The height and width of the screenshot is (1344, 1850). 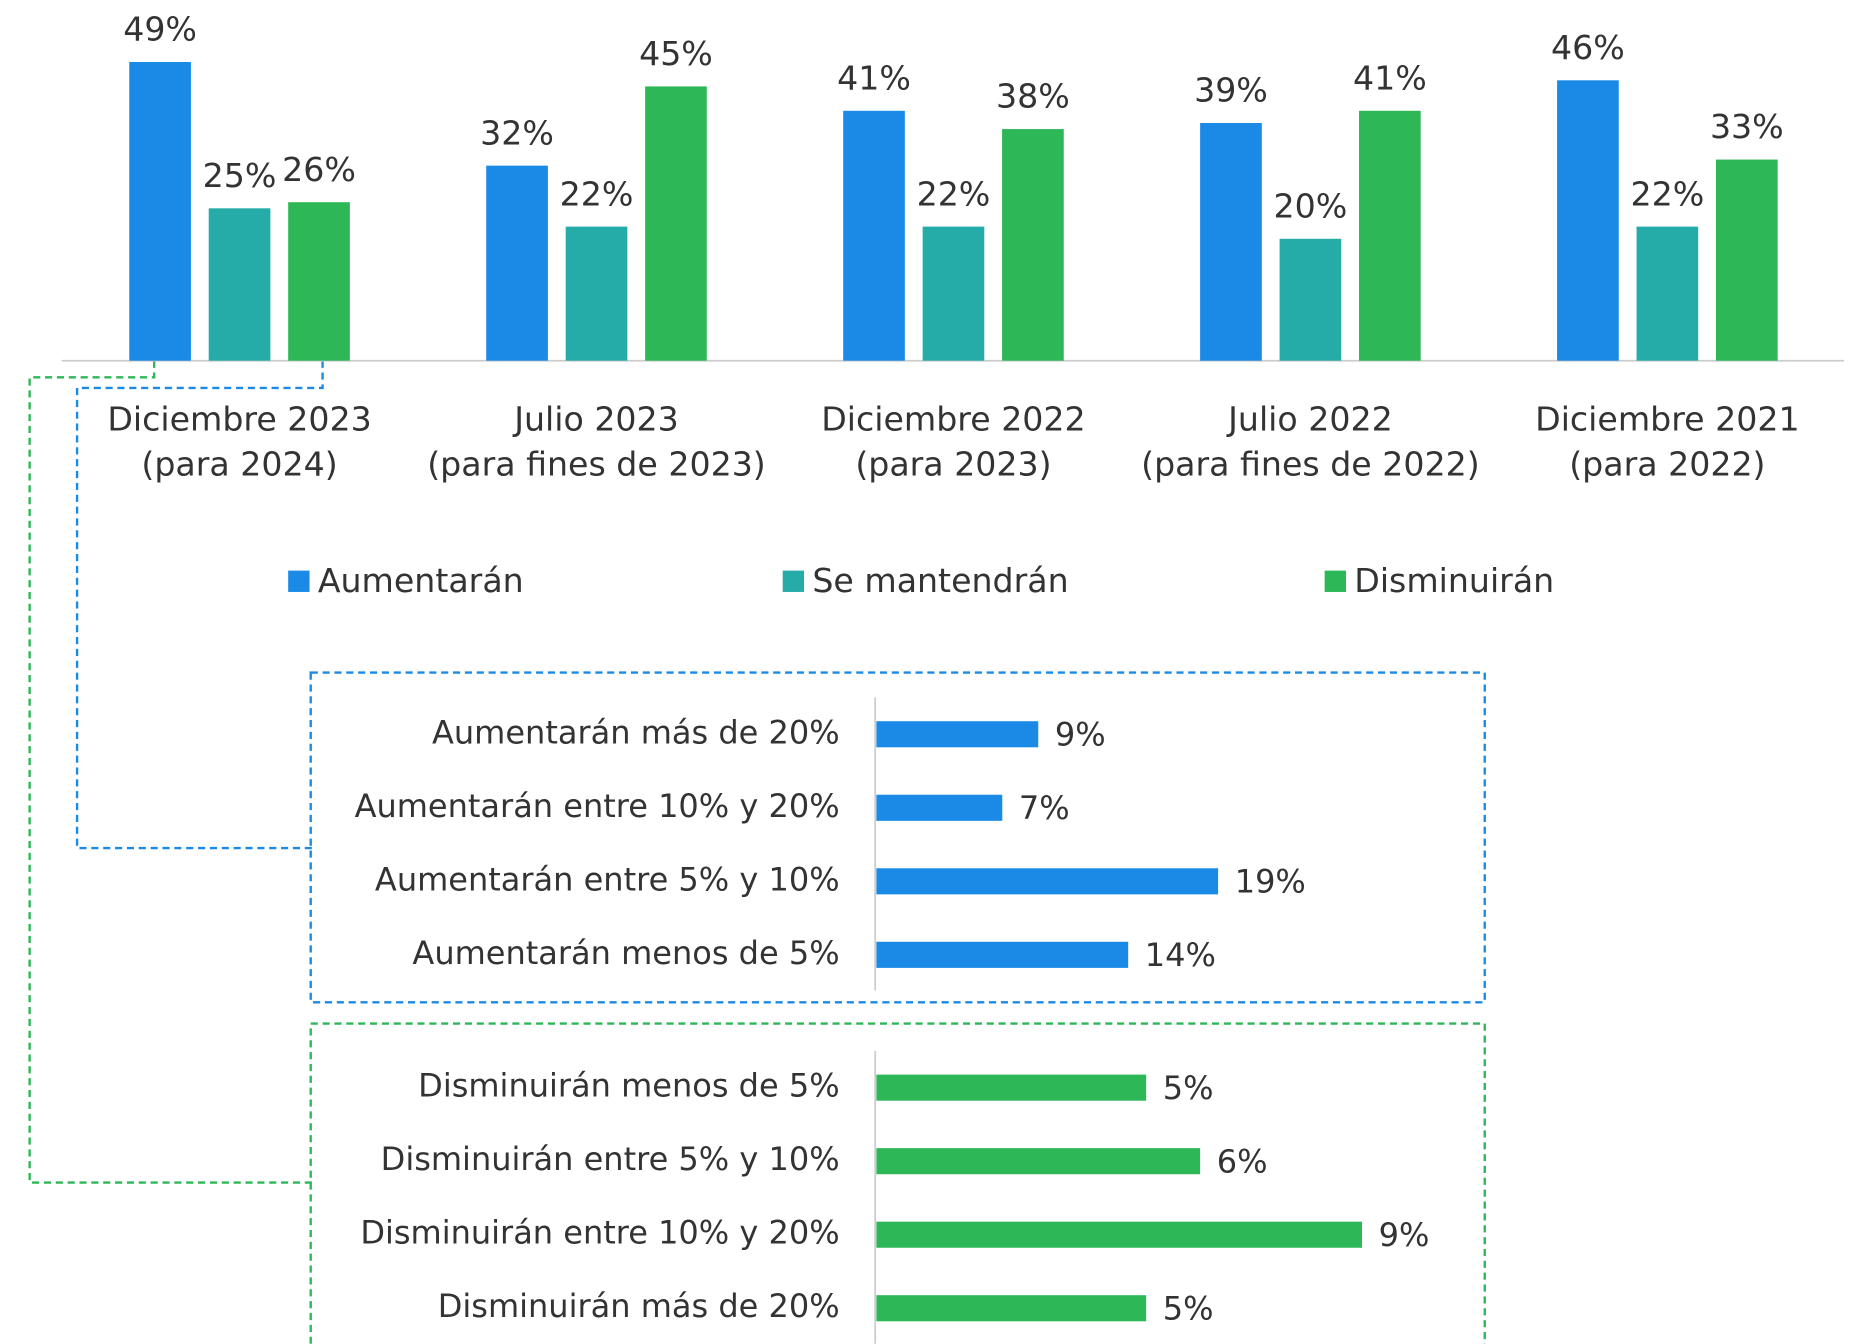 What do you see at coordinates (1588, 47) in the screenshot?
I see `data-label: 46%` at bounding box center [1588, 47].